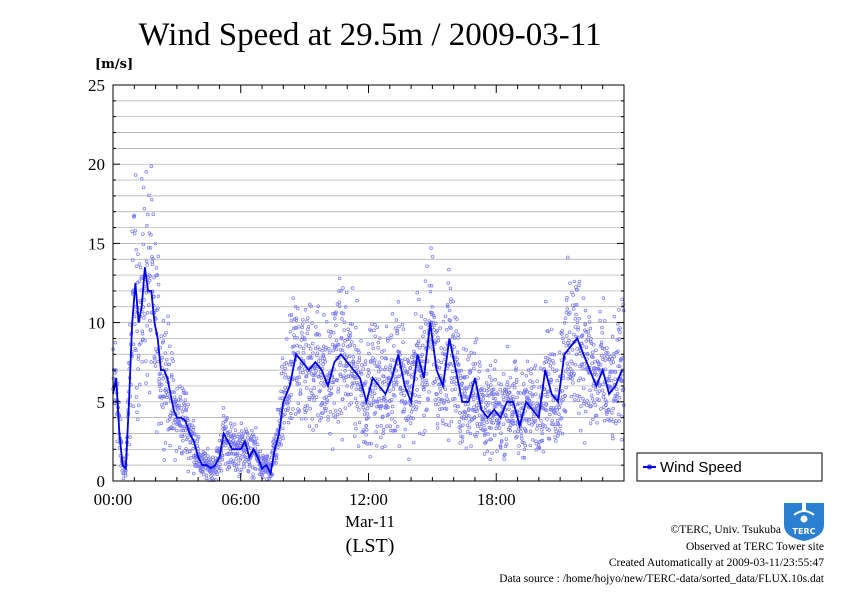 This screenshot has height=595, width=842. I want to click on x-axis-date-label: Mar-11, so click(370, 521).